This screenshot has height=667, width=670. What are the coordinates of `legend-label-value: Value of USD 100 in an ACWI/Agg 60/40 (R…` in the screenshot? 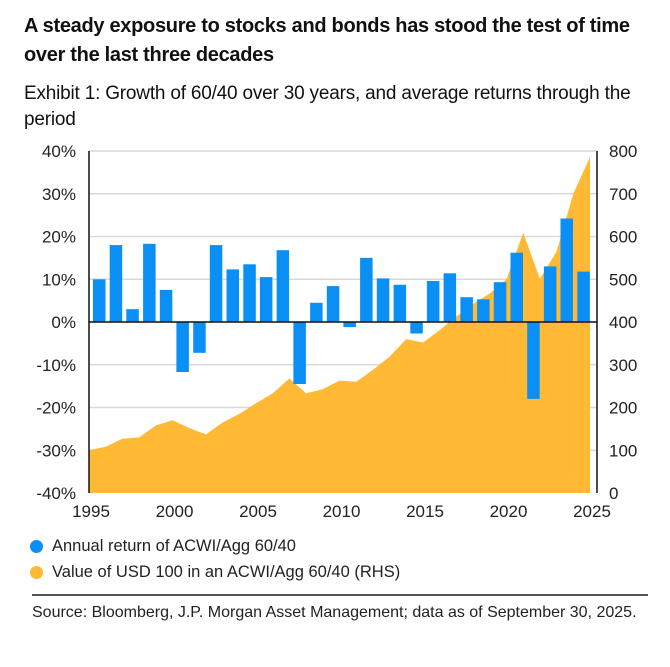 It's located at (226, 571).